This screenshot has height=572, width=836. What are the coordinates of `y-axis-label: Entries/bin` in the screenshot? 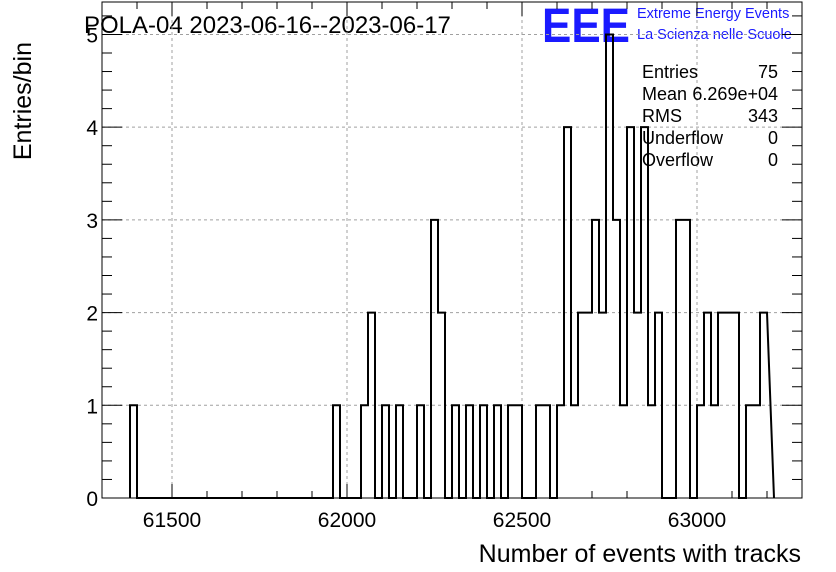 It's located at (23, 101).